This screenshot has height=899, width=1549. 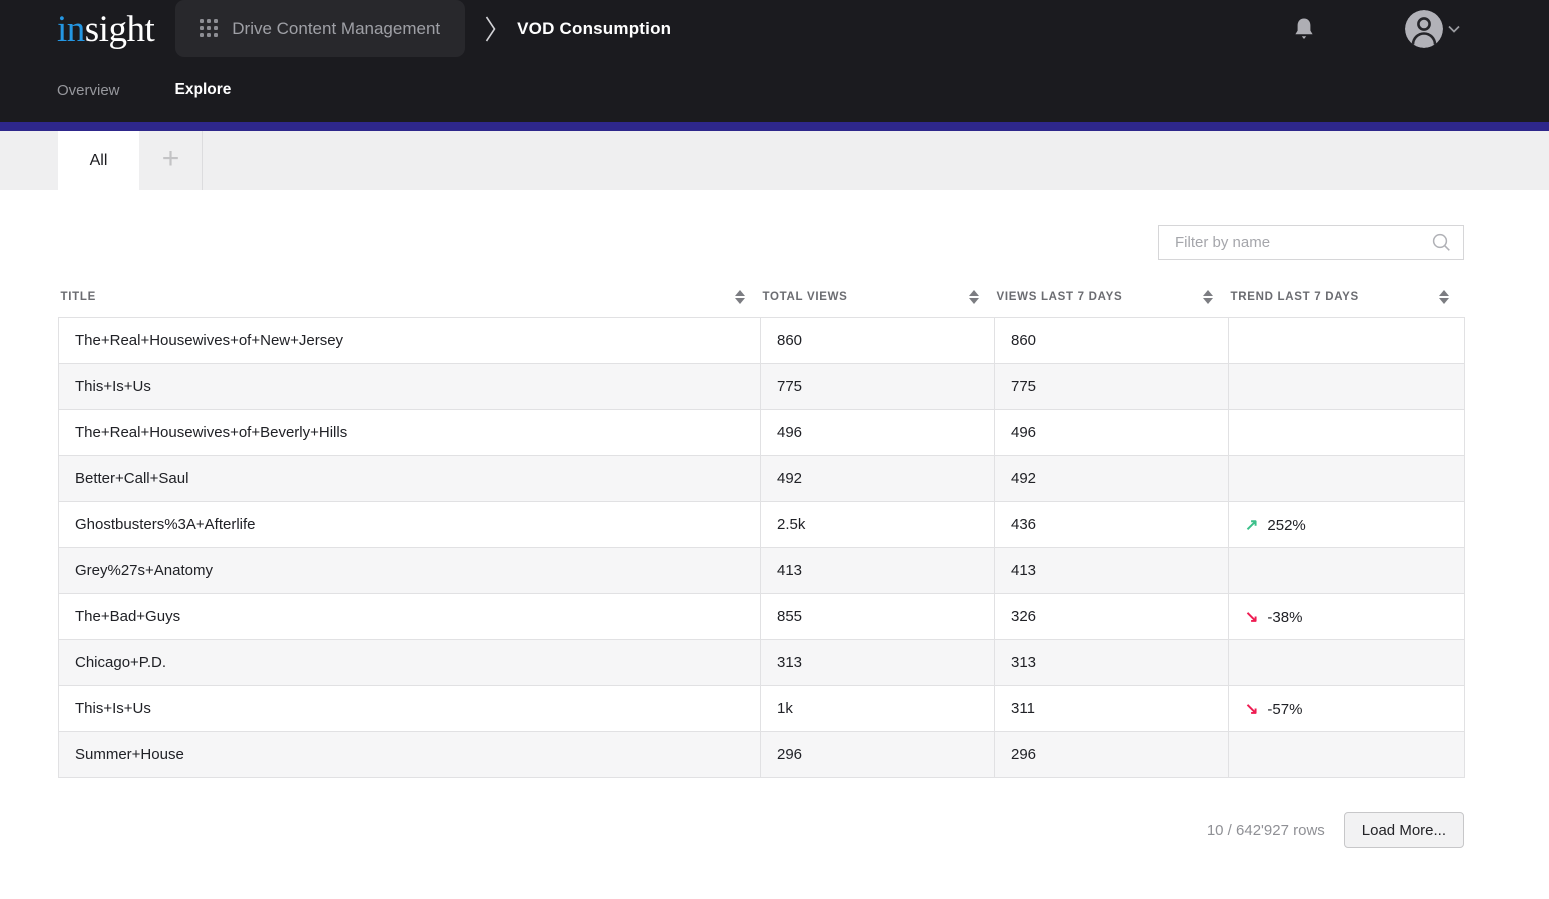 I want to click on views-last-7-days-cell: 860, so click(x=1111, y=340).